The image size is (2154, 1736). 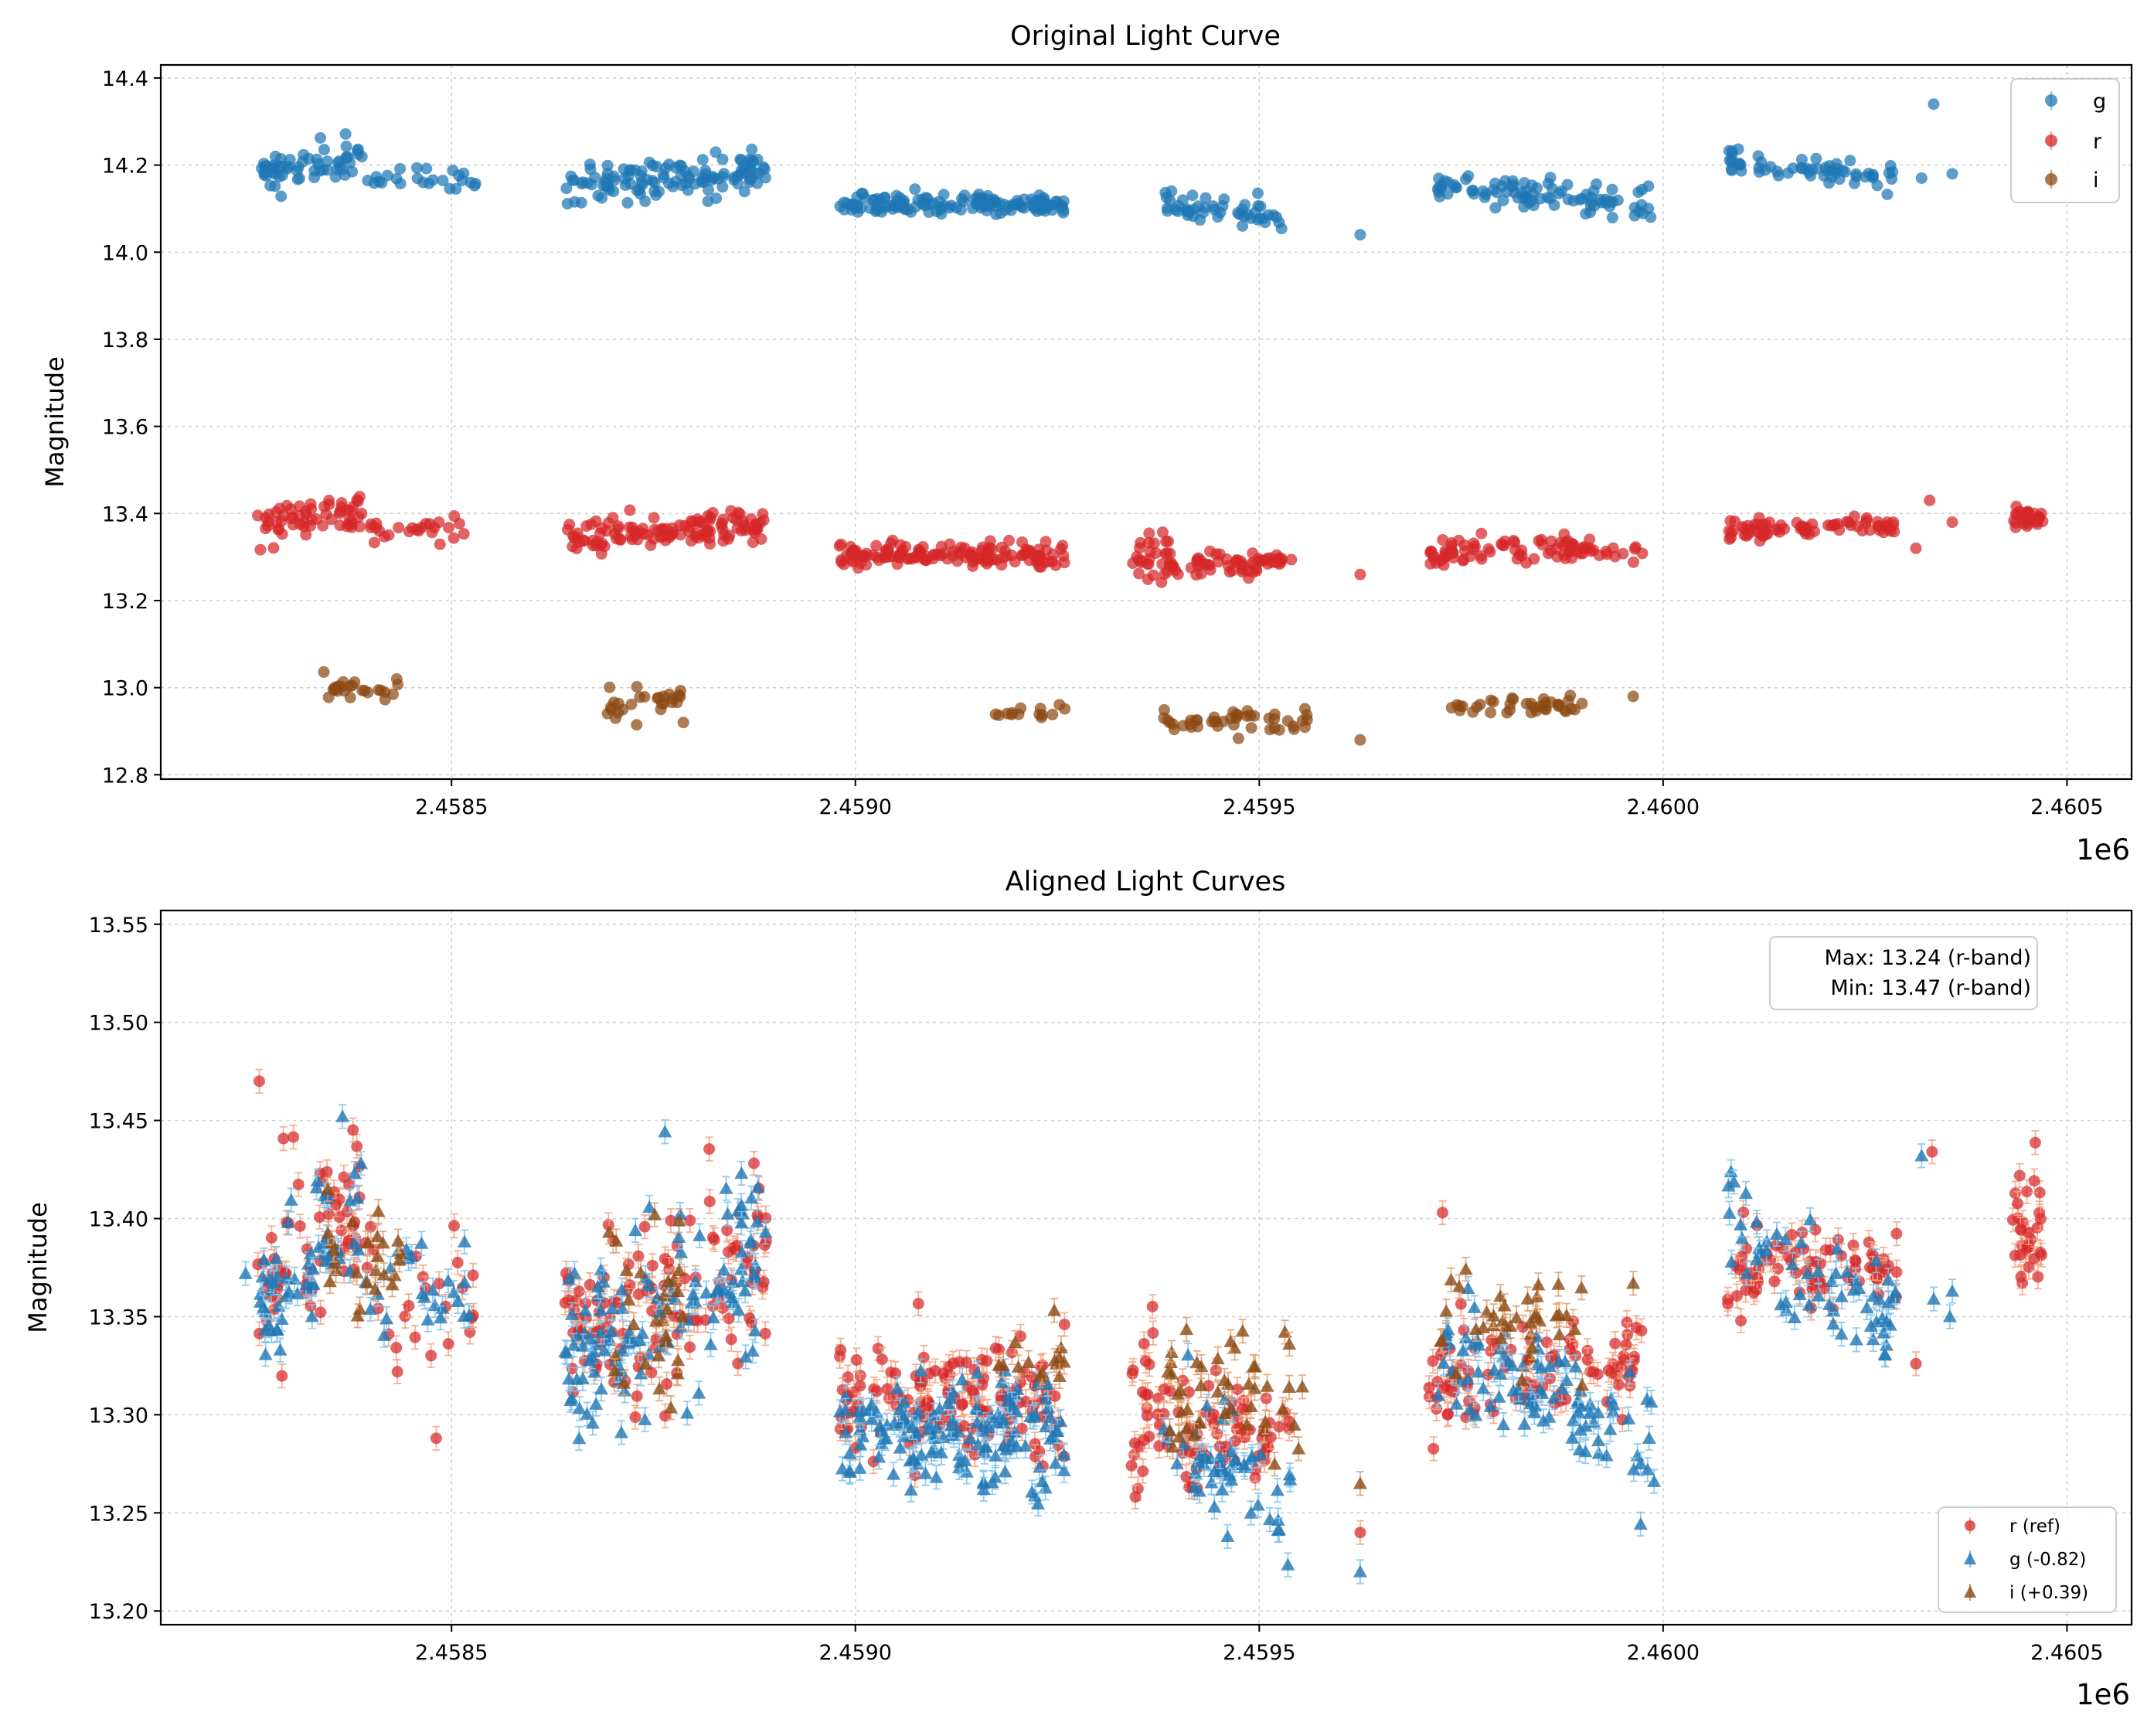 I want to click on x-tick-label: 2.4605, so click(x=2066, y=807).